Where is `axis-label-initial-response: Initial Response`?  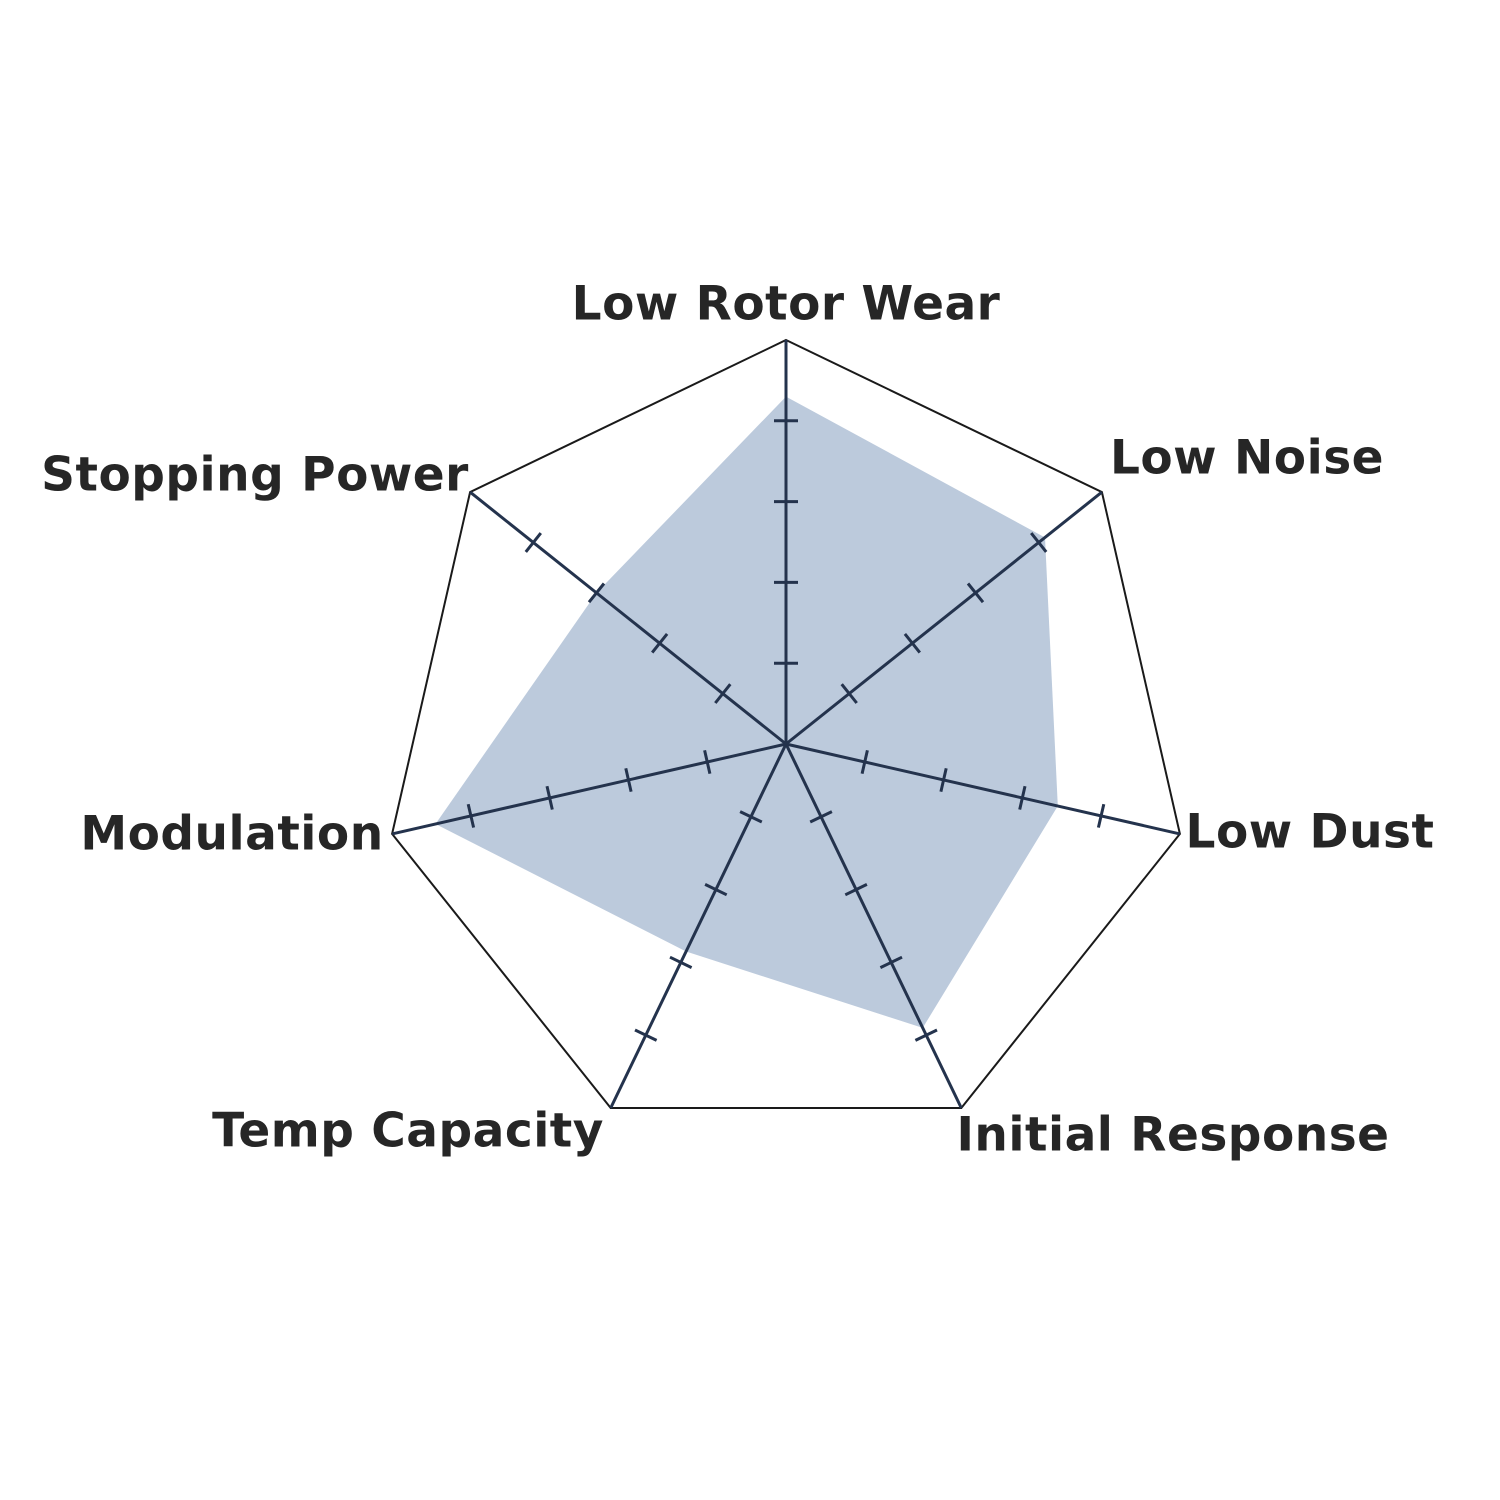 axis-label-initial-response: Initial Response is located at coordinates (1173, 1135).